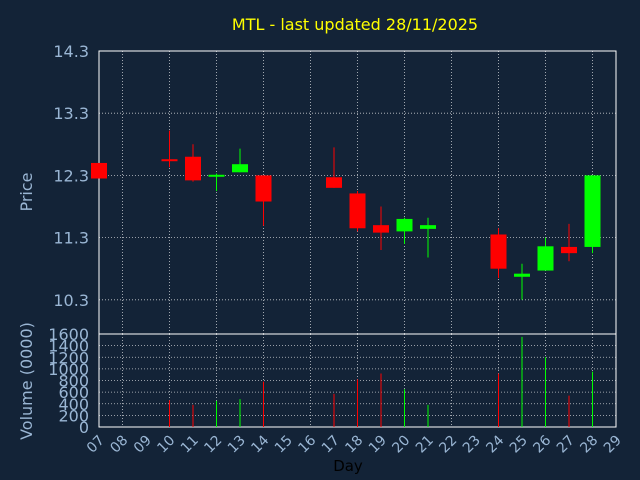 This screenshot has width=640, height=480. I want to click on chart-title: MTL - last updated 28/11/2025, so click(355, 24).